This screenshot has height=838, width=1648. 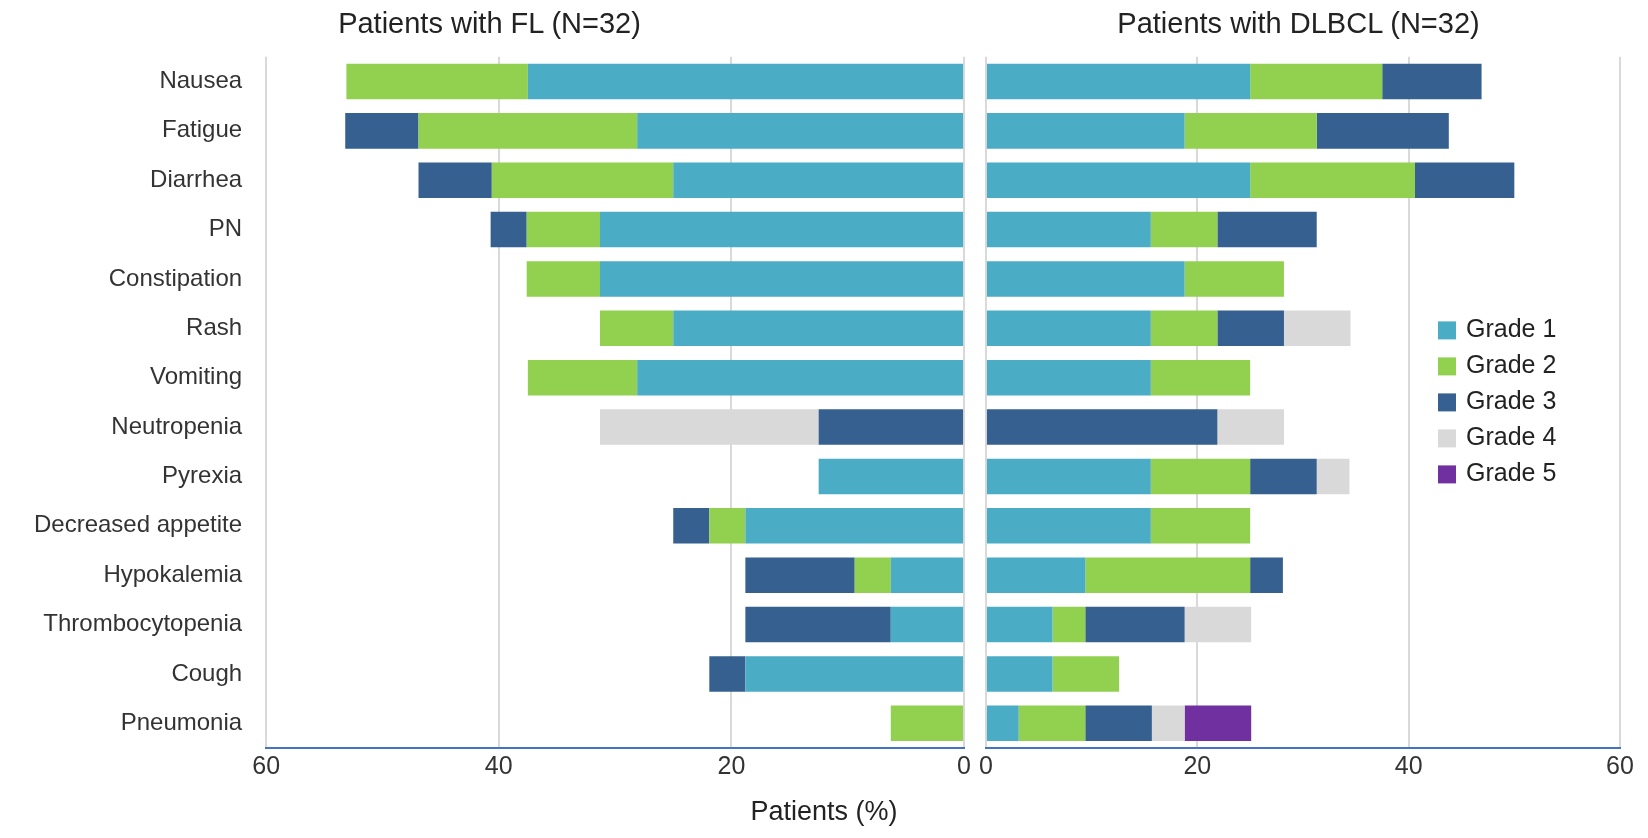 What do you see at coordinates (143, 623) in the screenshot?
I see `y-tick-label: Thrombocytopenia` at bounding box center [143, 623].